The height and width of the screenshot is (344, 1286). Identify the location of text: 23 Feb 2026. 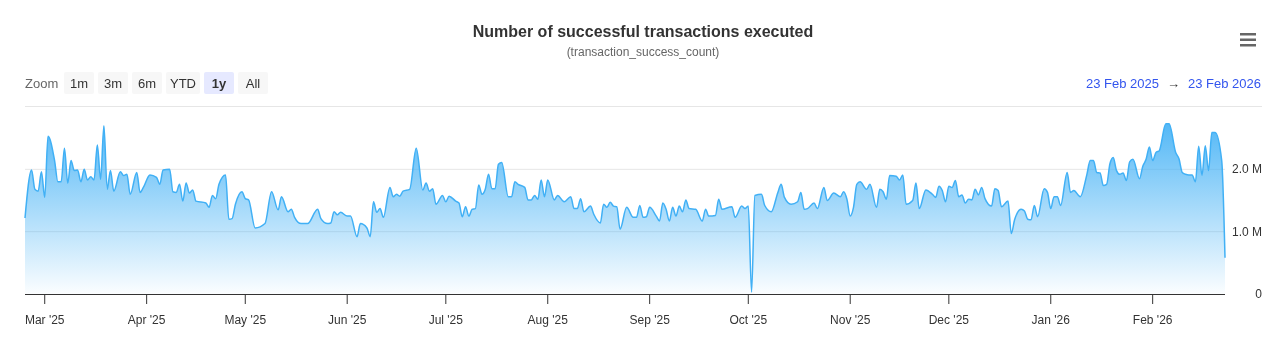
(1224, 83).